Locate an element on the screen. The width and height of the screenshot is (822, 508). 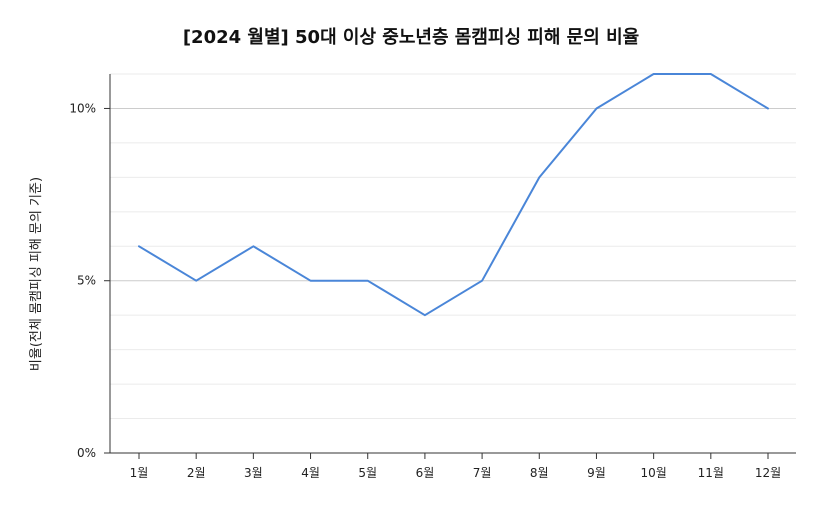
y-tick-label: 10% is located at coordinates (82, 108).